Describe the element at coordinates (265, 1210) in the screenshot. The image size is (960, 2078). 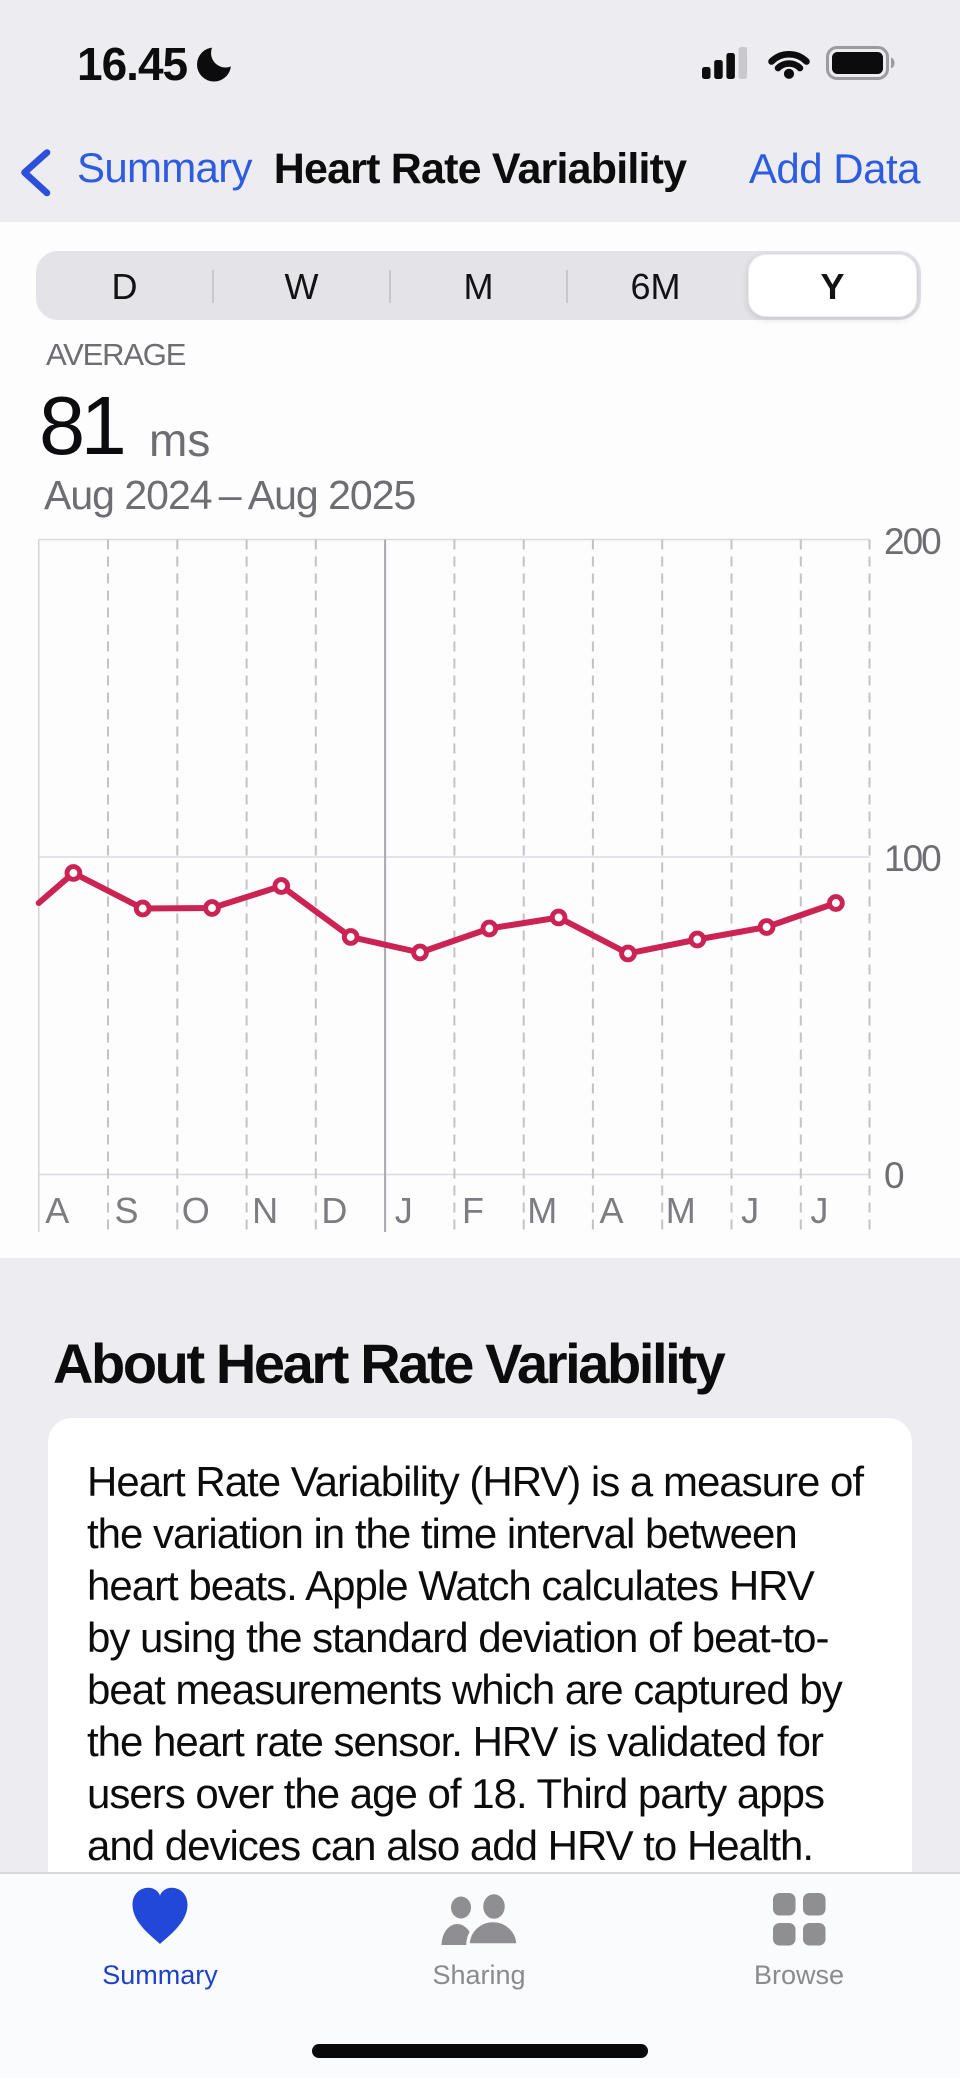
I see `svg-text: N` at that location.